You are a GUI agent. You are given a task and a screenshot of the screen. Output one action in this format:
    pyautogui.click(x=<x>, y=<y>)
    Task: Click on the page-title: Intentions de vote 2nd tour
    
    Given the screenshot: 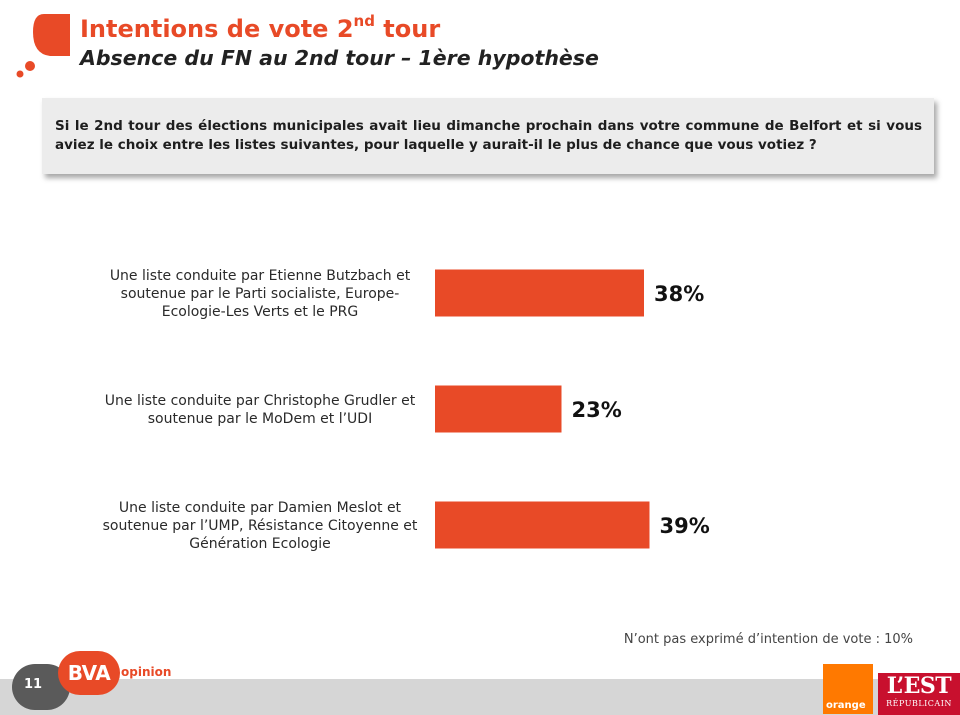 What is the action you would take?
    pyautogui.click(x=260, y=28)
    